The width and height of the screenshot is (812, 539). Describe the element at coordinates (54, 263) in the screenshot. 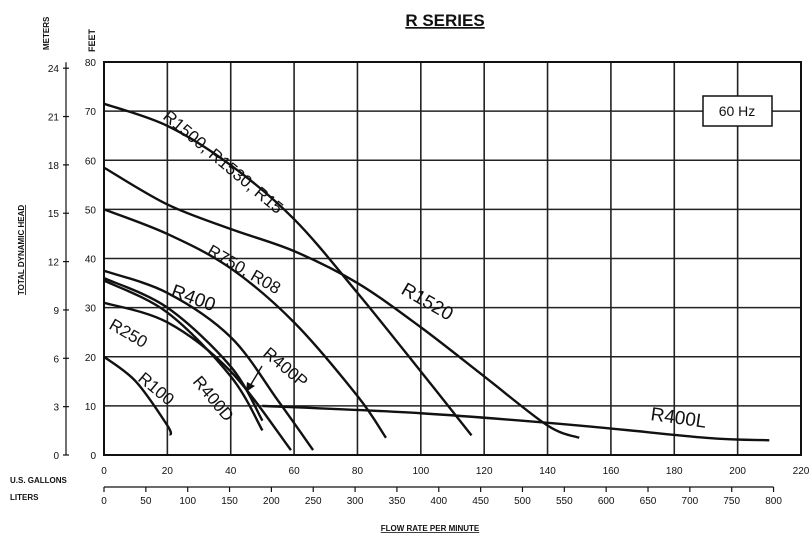

I see `meters-tick-label: 12` at that location.